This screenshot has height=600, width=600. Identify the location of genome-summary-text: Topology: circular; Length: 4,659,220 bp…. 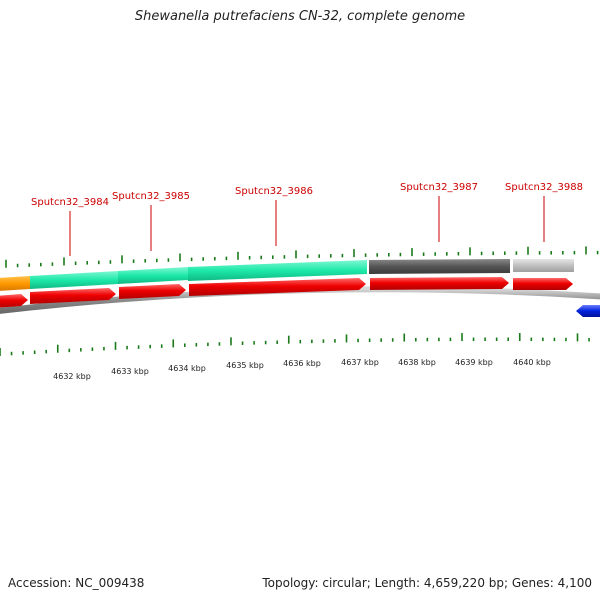
(427, 583).